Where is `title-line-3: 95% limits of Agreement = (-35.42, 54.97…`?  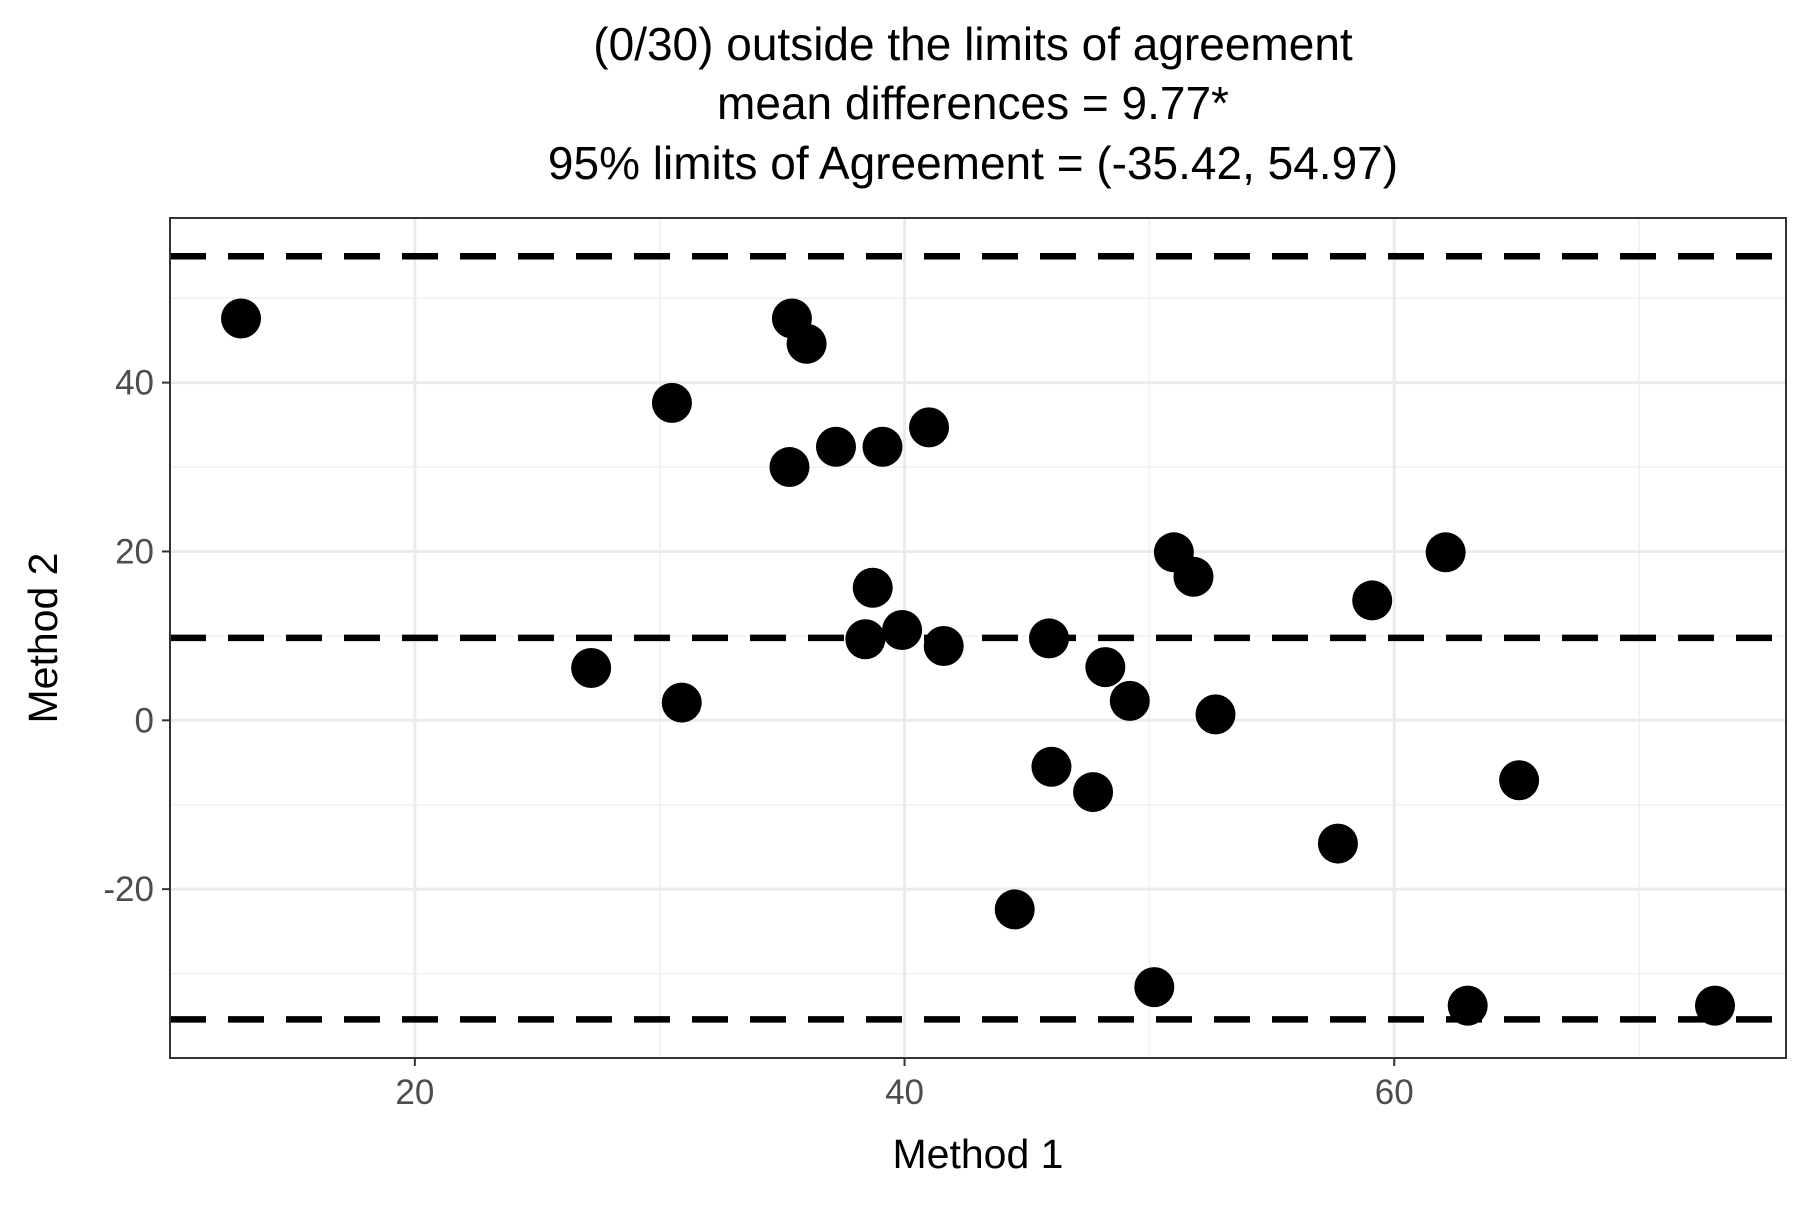
title-line-3: 95% limits of Agreement = (-35.42, 54.97… is located at coordinates (973, 163).